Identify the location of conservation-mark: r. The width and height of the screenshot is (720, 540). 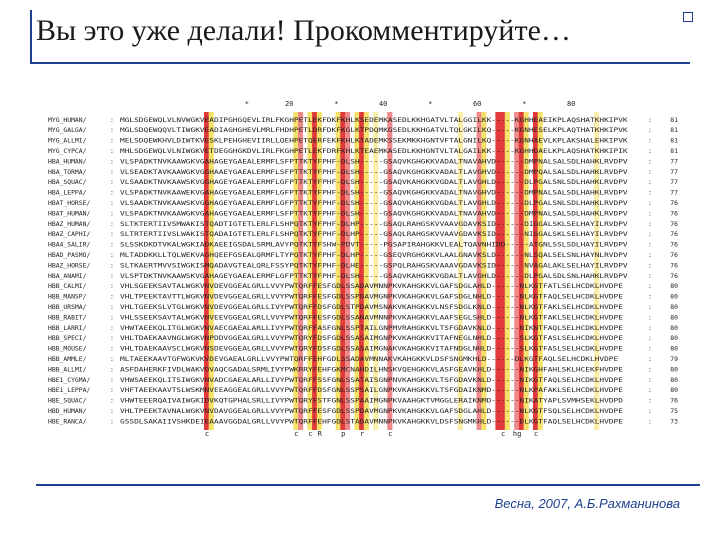
(362, 434).